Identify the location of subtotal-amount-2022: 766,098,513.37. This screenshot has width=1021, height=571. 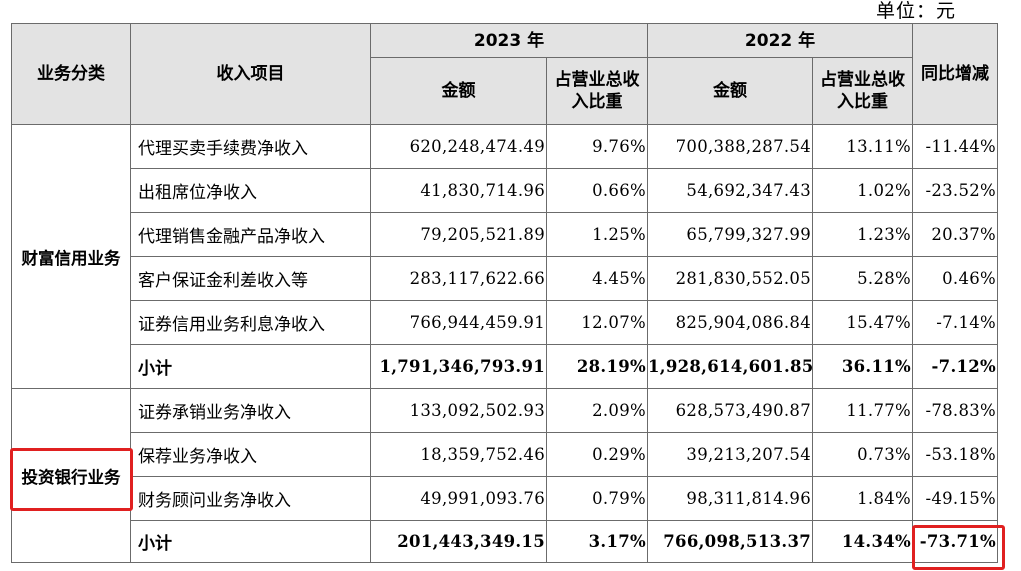
(730, 541).